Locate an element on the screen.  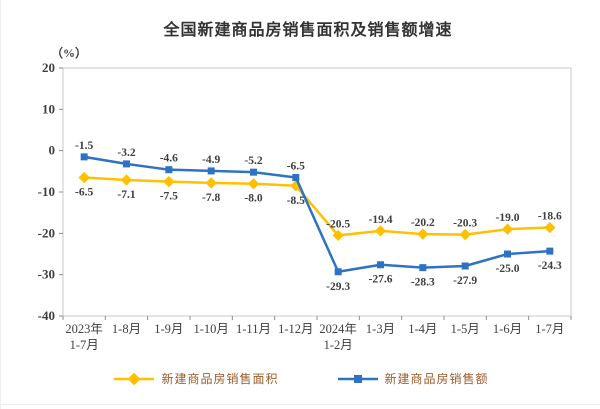
data-label: -18.6 is located at coordinates (550, 217).